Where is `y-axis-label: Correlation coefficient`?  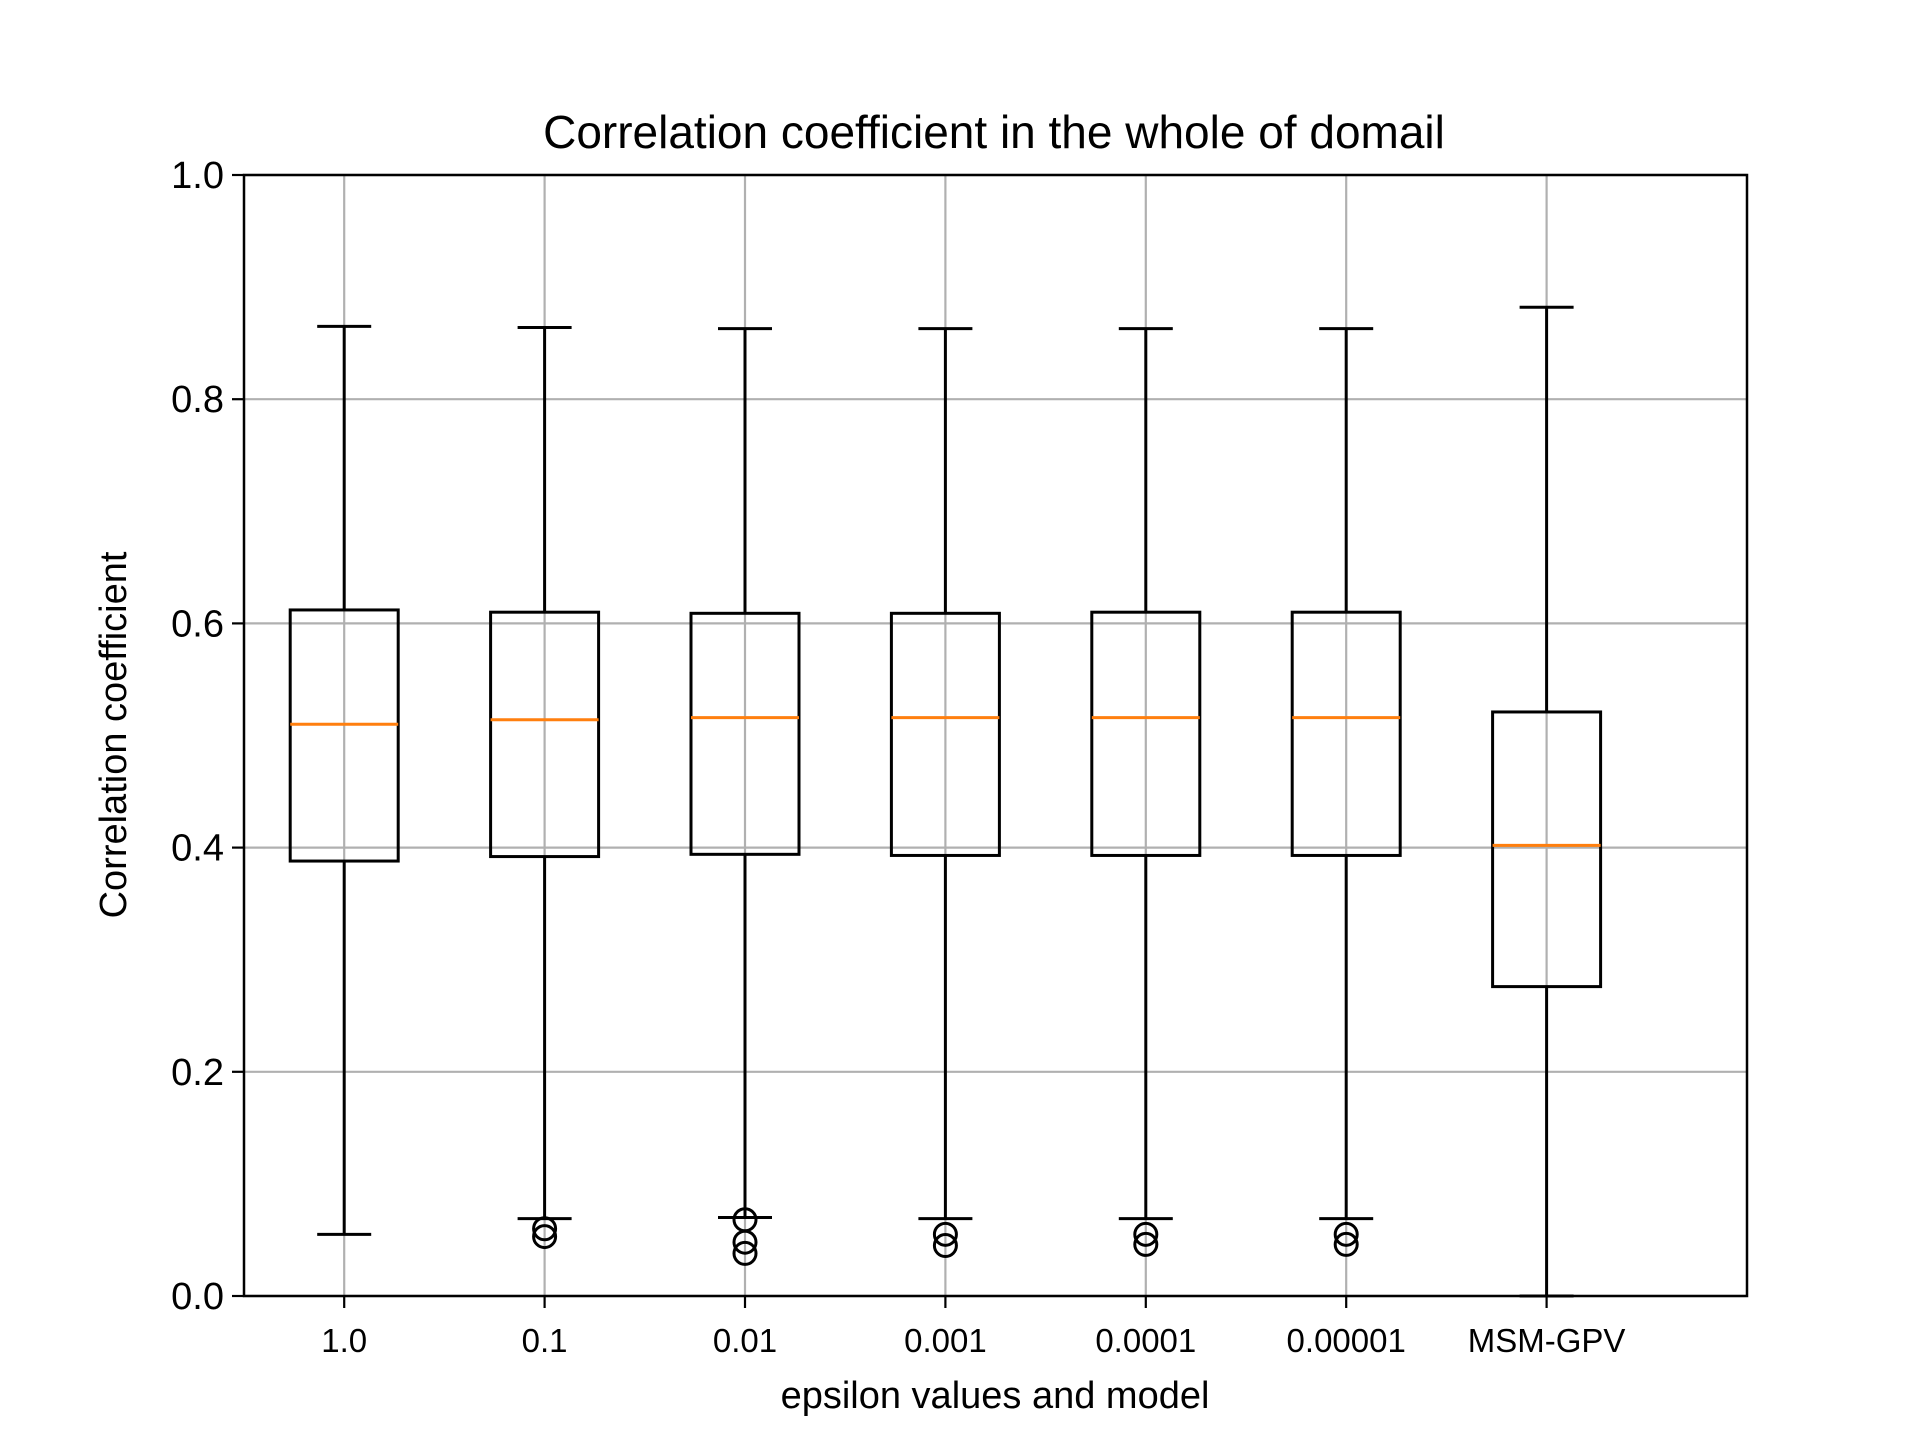 y-axis-label: Correlation coefficient is located at coordinates (114, 734).